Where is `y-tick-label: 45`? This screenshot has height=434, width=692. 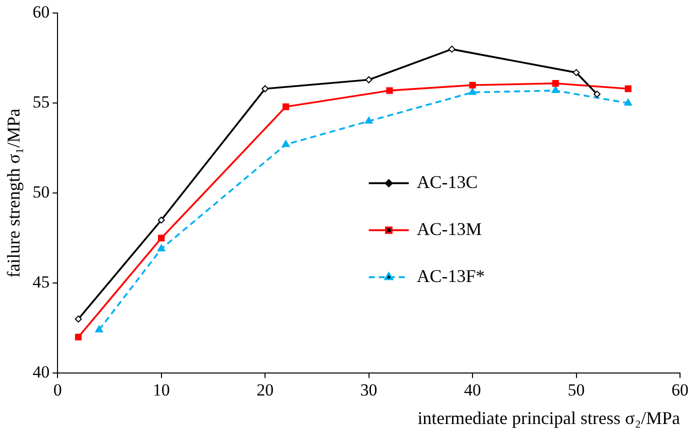
y-tick-label: 45 is located at coordinates (41, 282).